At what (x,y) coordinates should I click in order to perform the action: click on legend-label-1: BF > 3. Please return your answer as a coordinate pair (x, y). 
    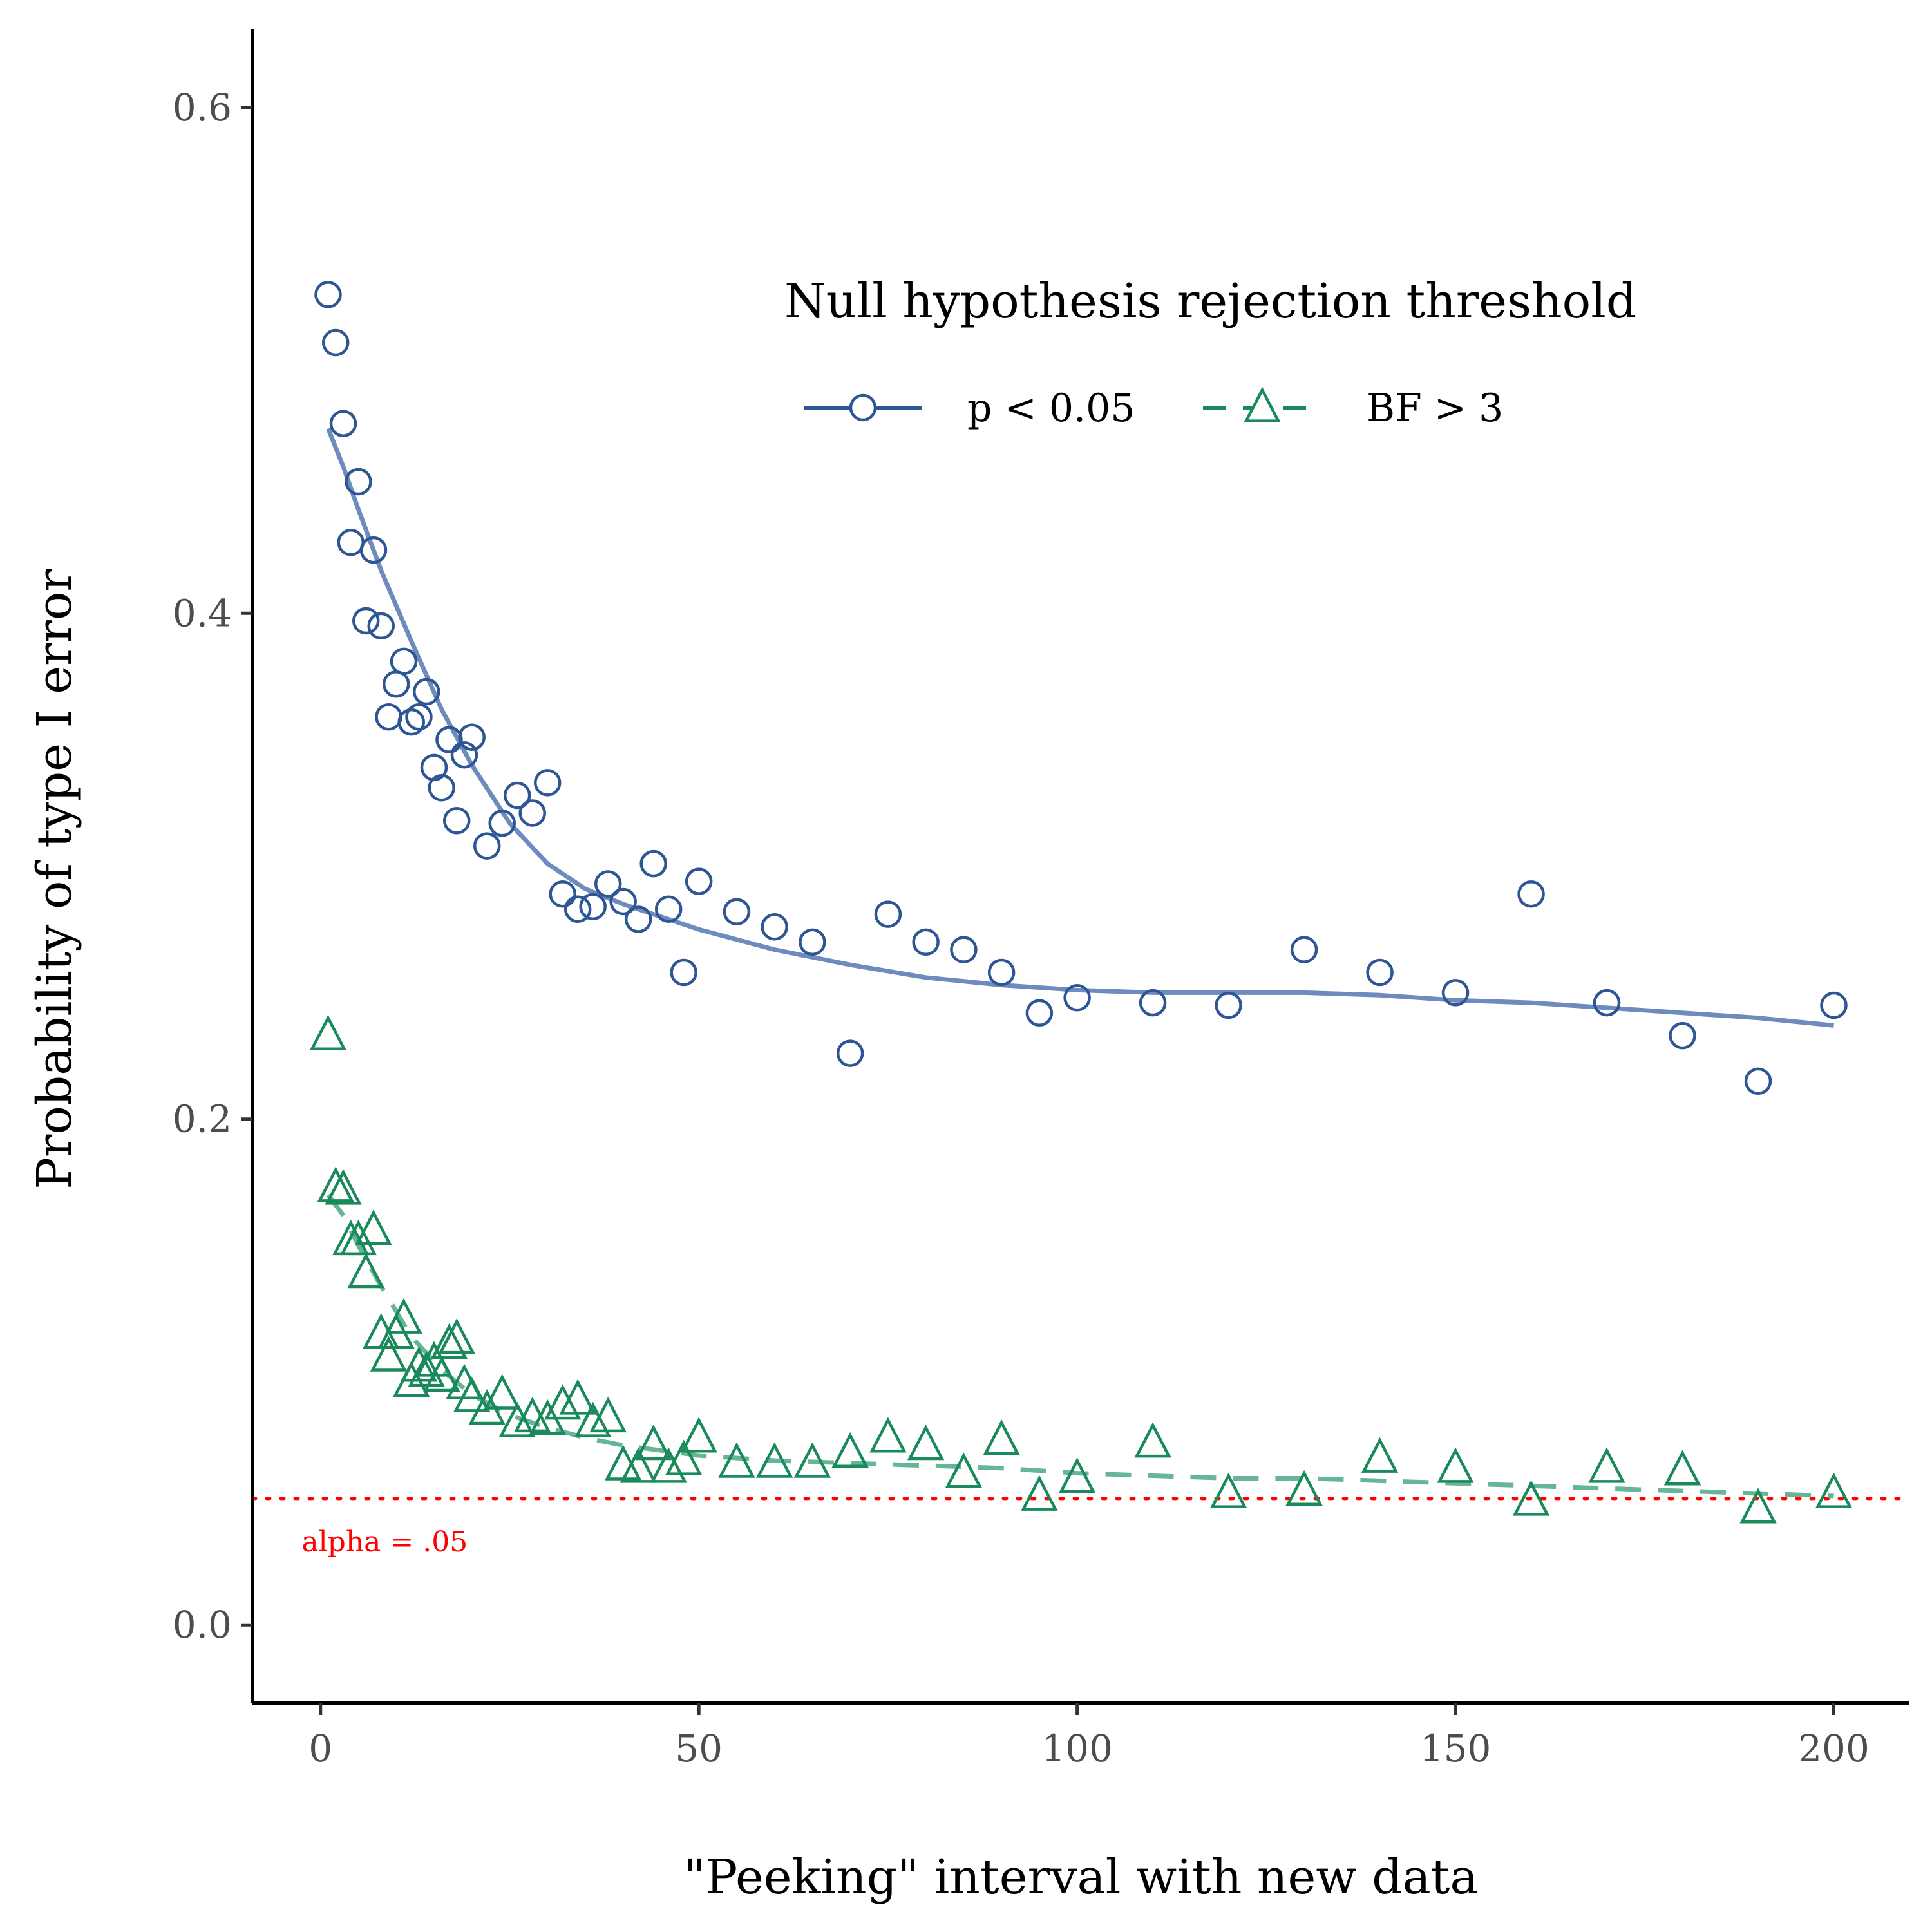
    Looking at the image, I should click on (1435, 409).